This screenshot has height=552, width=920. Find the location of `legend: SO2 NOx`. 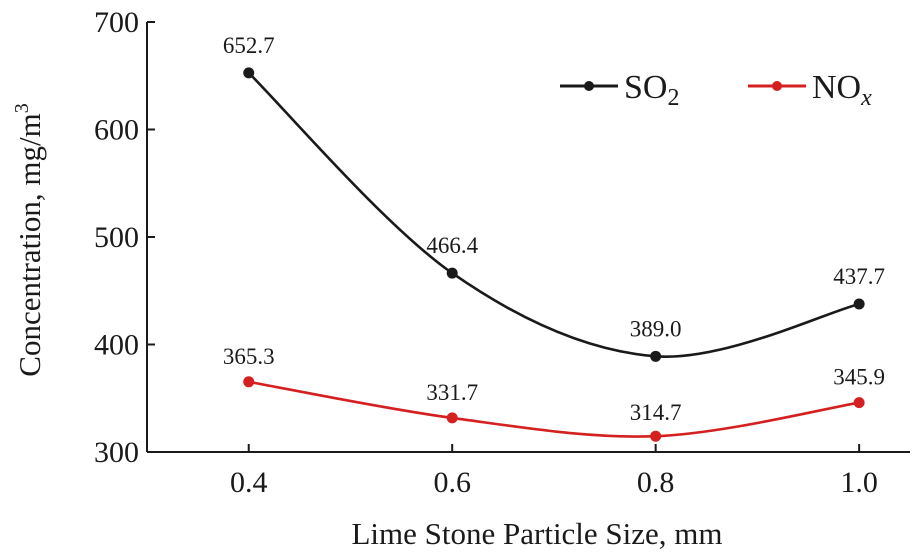

legend: SO2 NOx is located at coordinates (716, 90).